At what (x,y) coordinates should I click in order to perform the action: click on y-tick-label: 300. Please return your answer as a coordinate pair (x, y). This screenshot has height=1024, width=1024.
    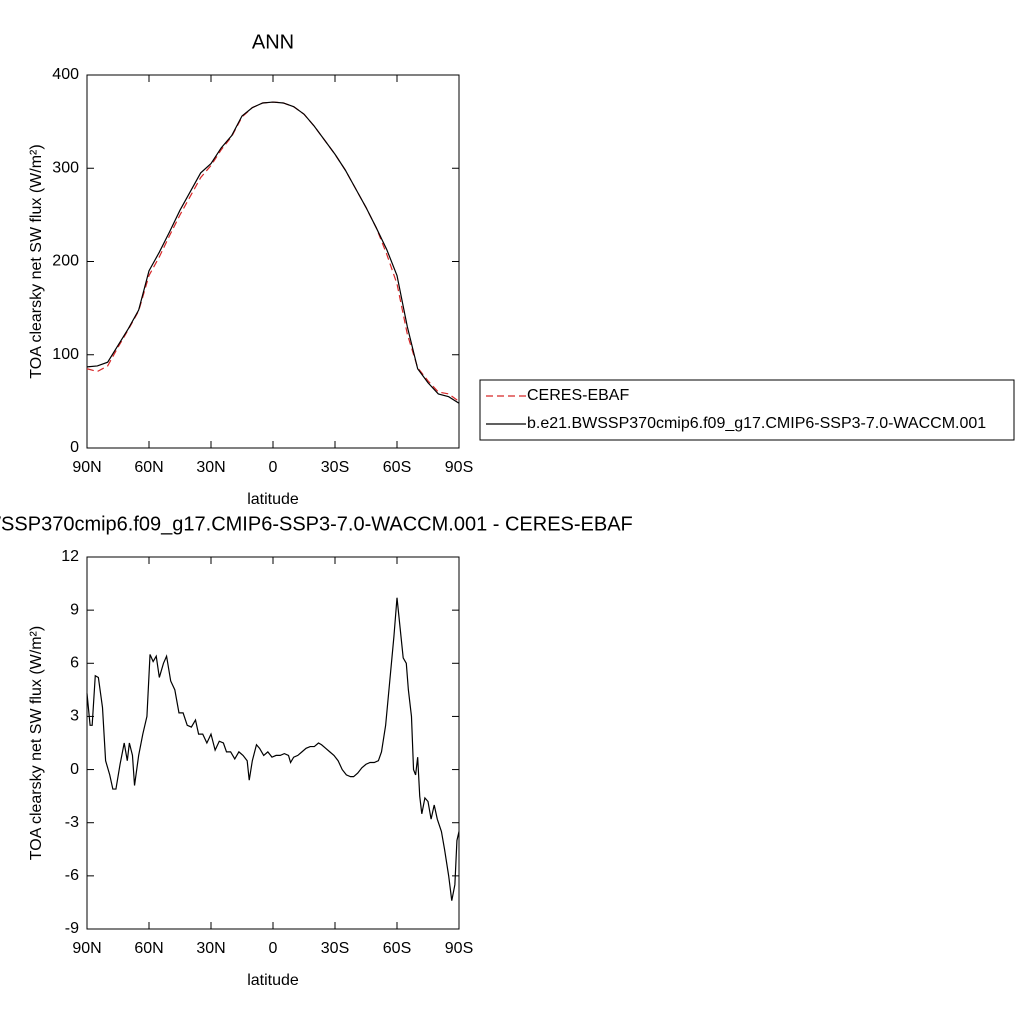
    Looking at the image, I should click on (65, 167).